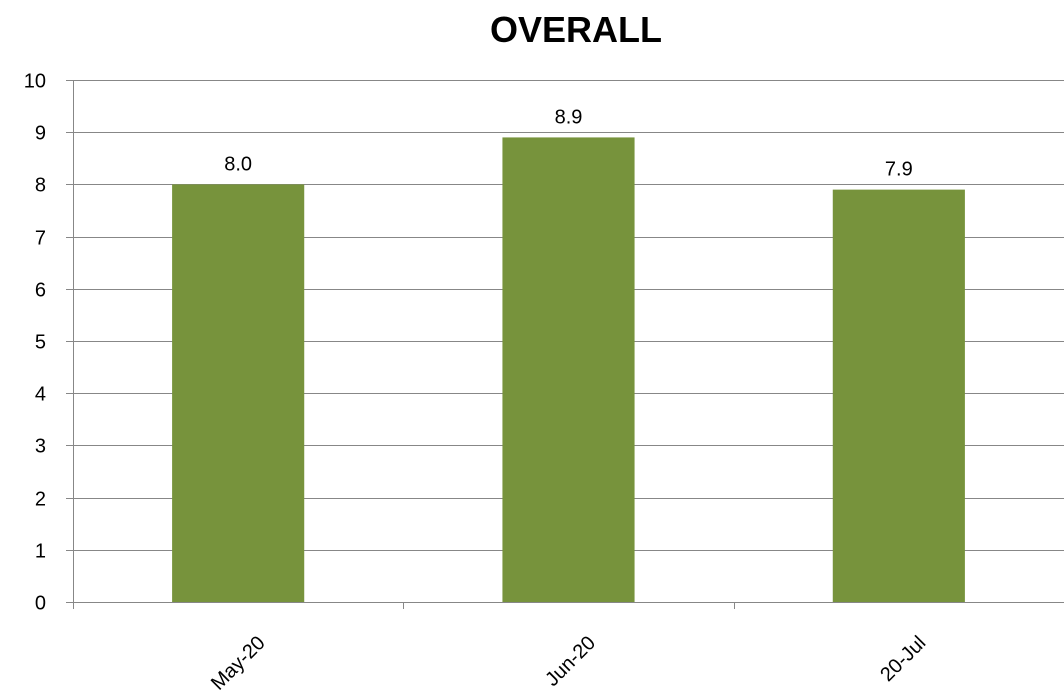 The image size is (1064, 696). I want to click on y-tick-label: 5, so click(40, 343).